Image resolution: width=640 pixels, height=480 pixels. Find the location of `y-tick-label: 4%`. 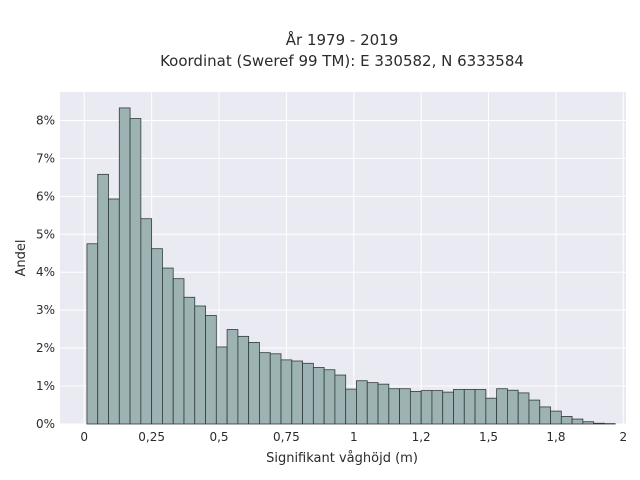

y-tick-label: 4% is located at coordinates (45, 272).